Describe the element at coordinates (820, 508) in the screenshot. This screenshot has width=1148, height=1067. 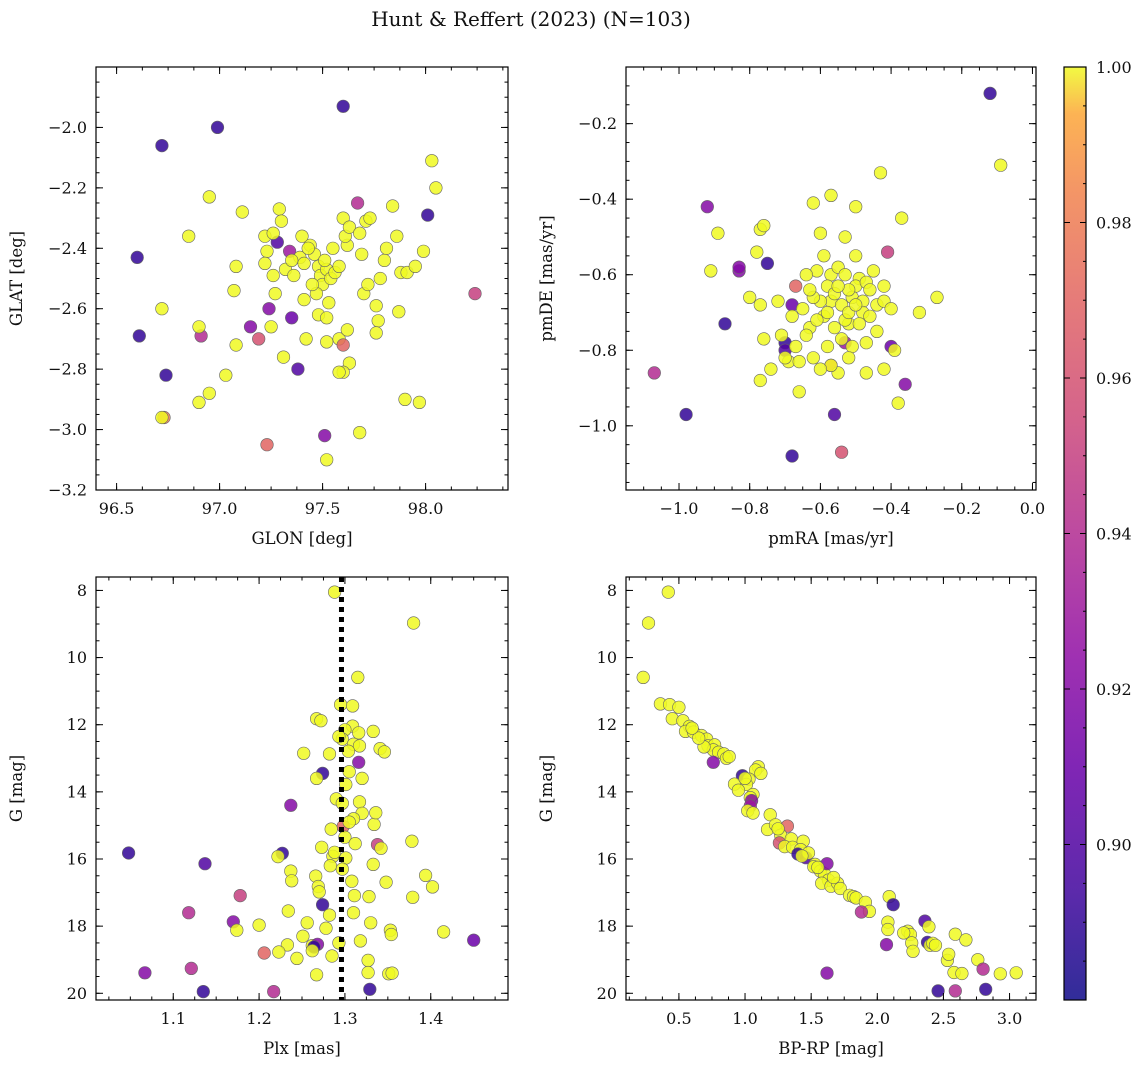
I see `x-tick-label: −0.6` at that location.